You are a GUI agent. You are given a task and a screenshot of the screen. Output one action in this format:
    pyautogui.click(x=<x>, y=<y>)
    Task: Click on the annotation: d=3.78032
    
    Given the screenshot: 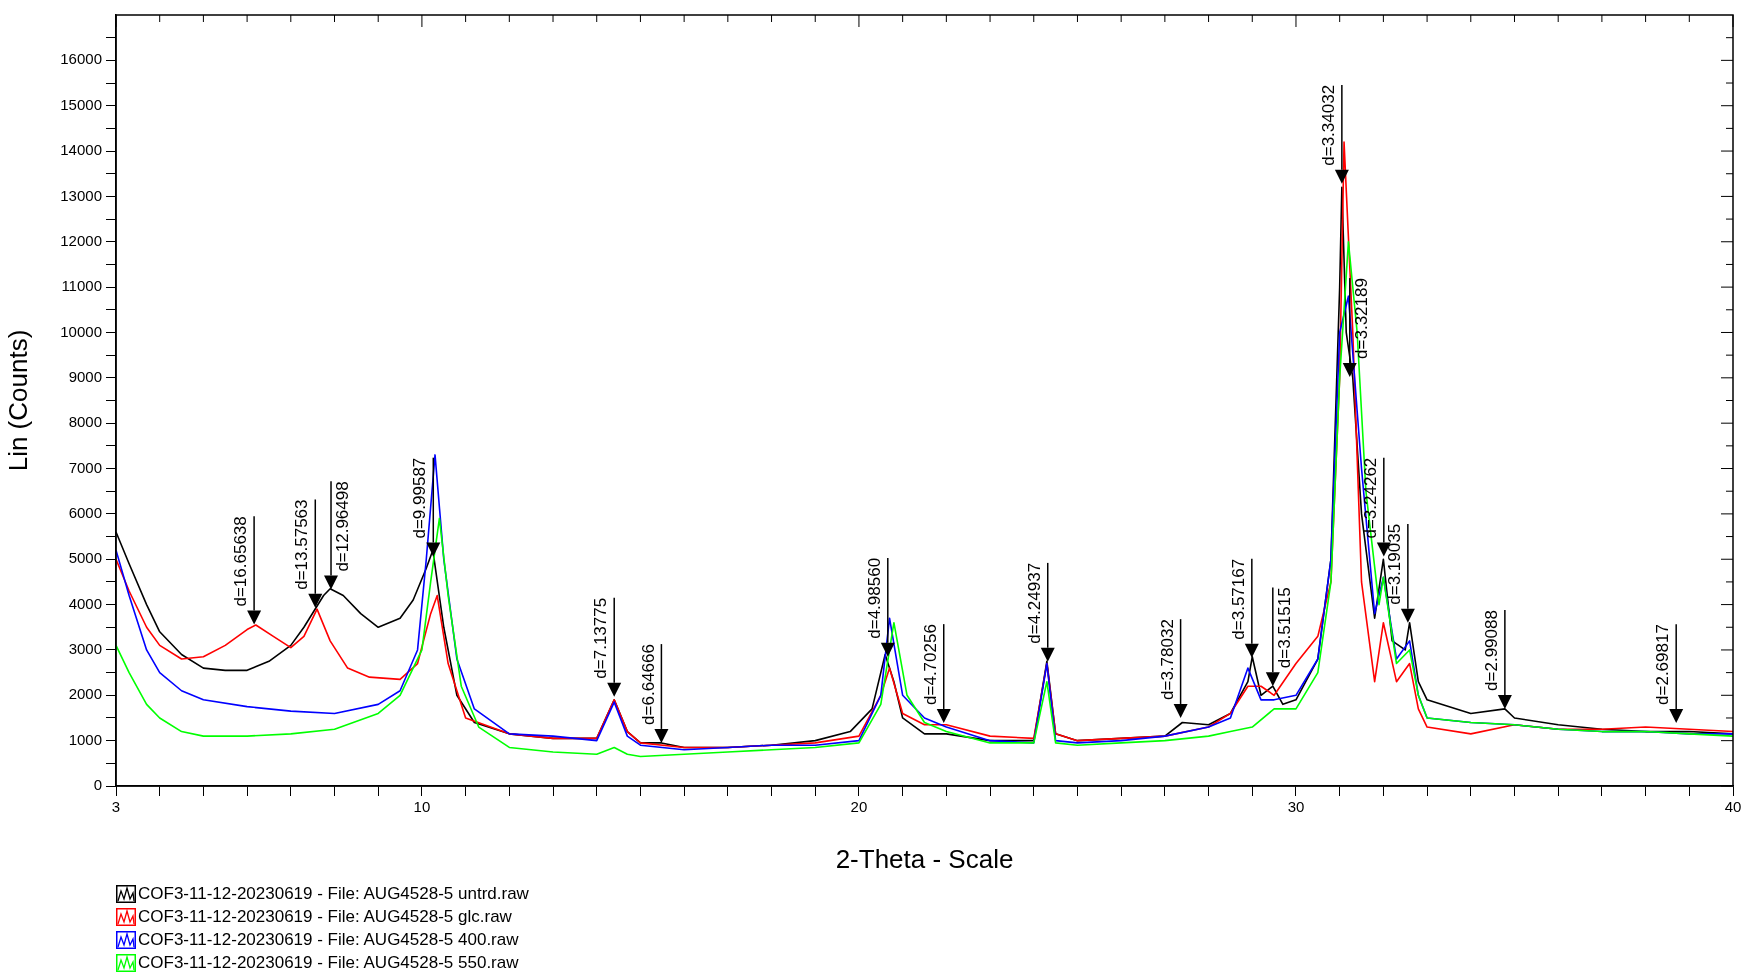 What is the action you would take?
    pyautogui.click(x=1167, y=659)
    